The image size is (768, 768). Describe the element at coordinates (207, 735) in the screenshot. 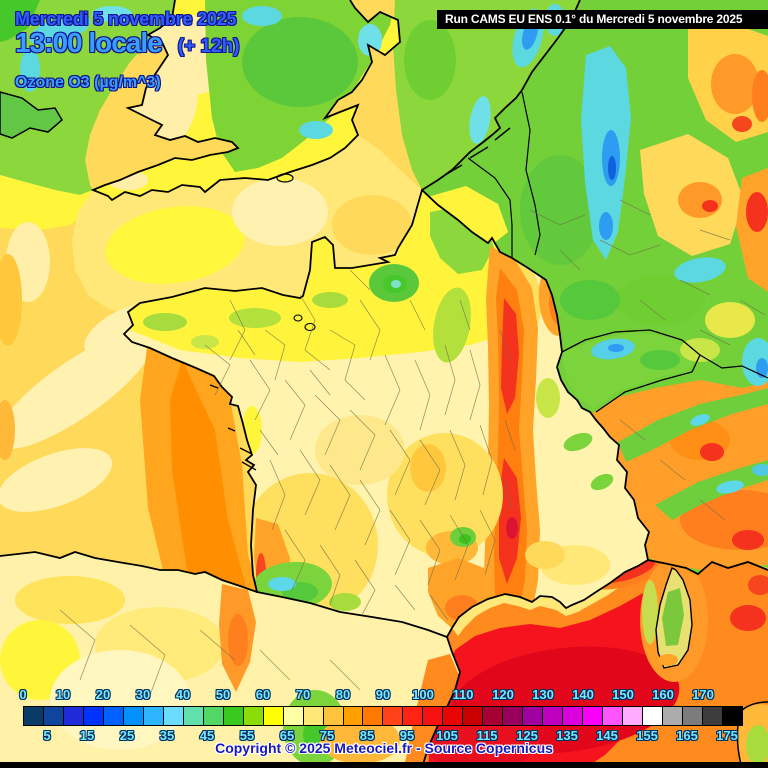

I see `legend-tick-label: 45` at that location.